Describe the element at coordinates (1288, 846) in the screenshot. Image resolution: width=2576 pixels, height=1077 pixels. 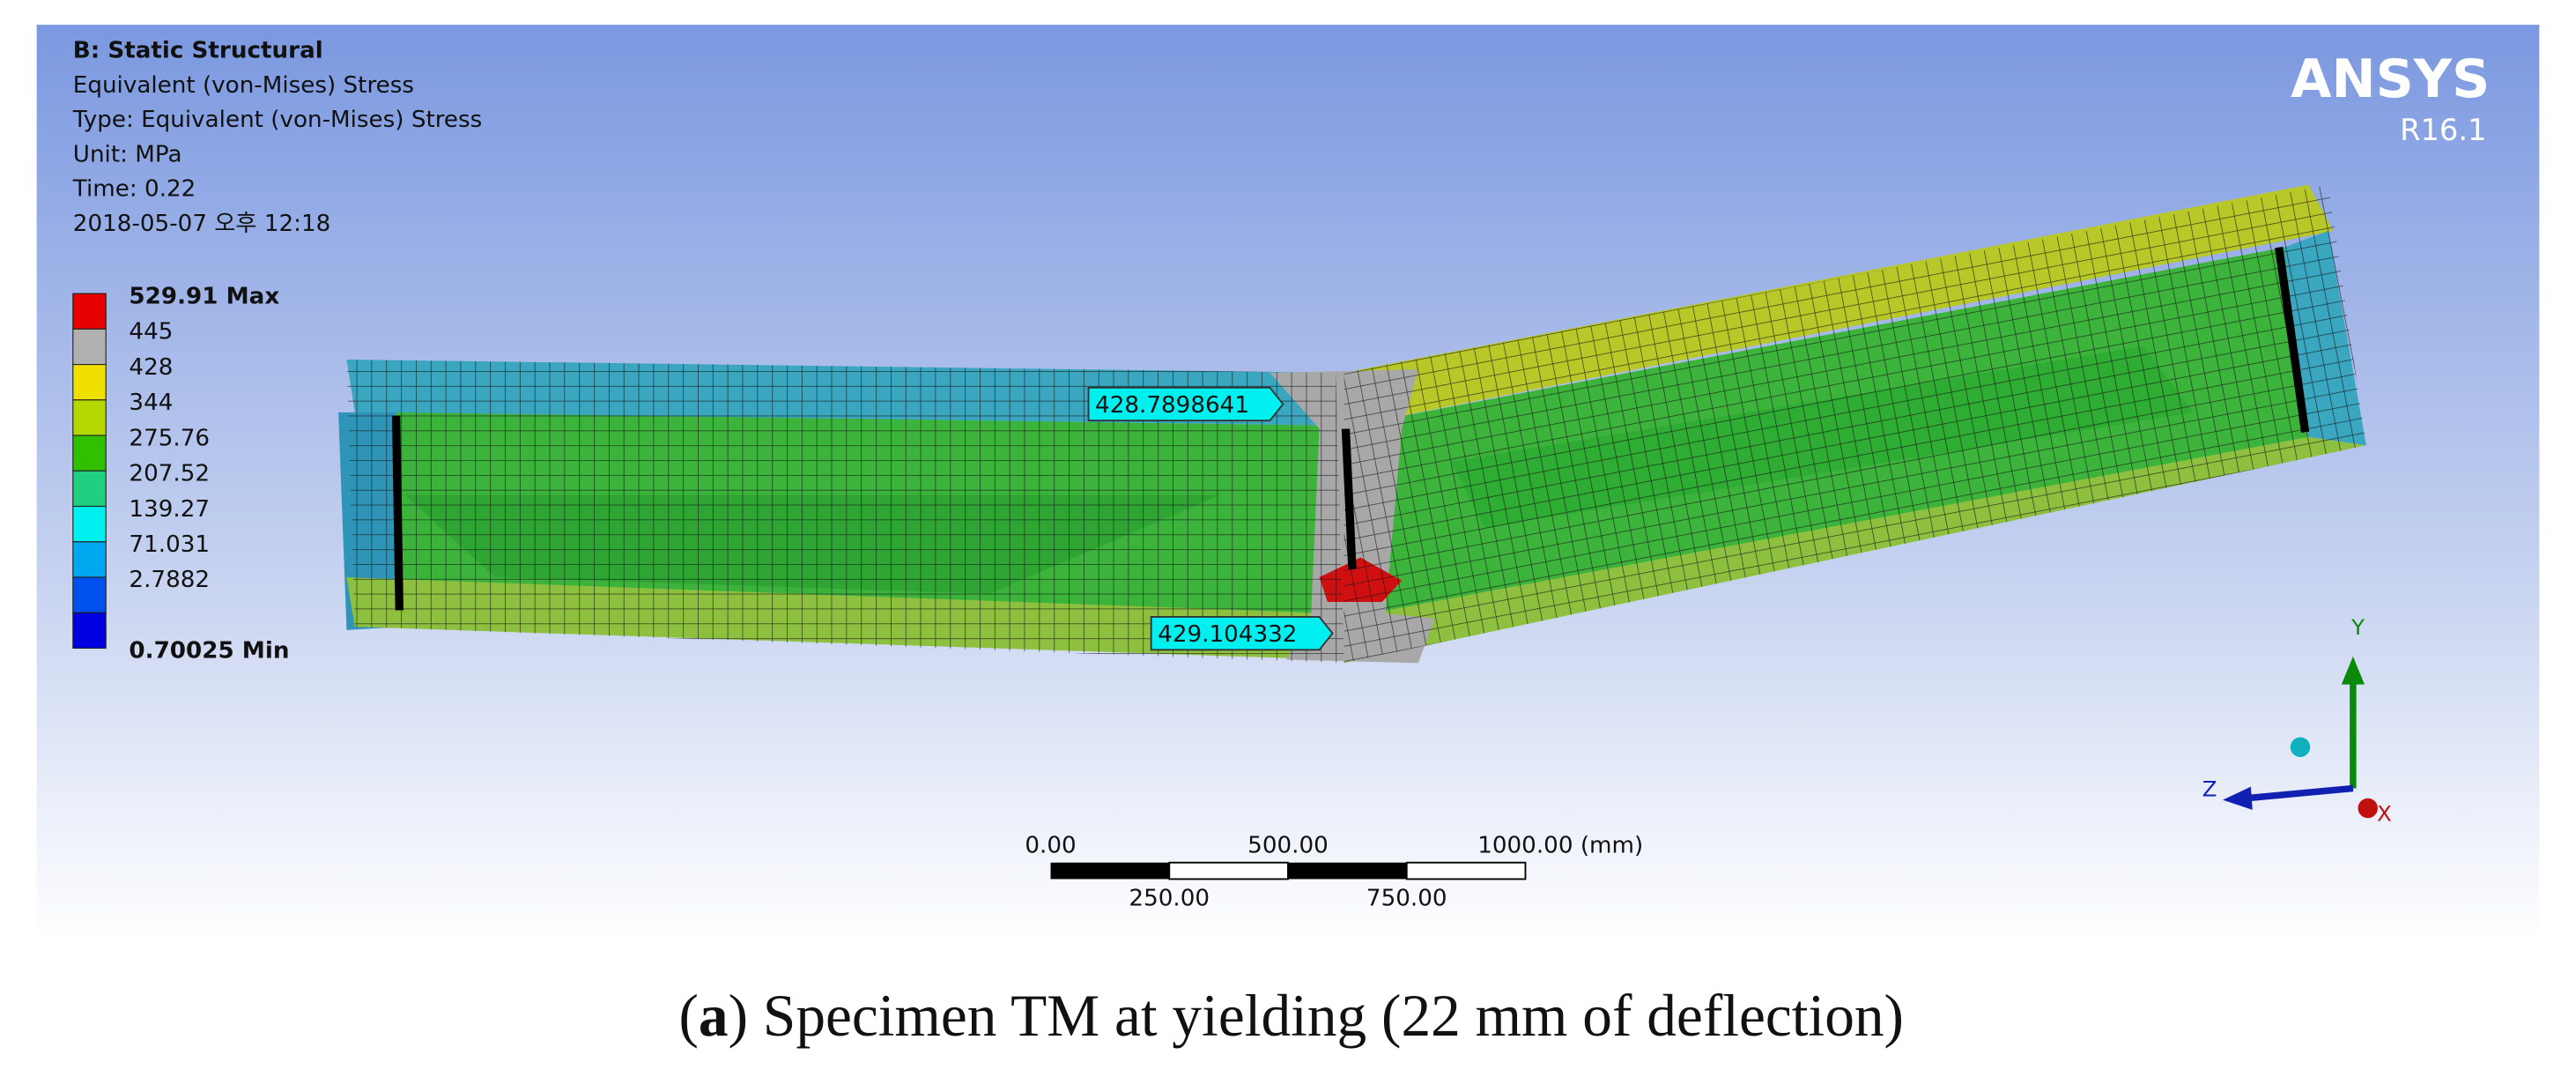
I see `scale-label: 500.00` at that location.